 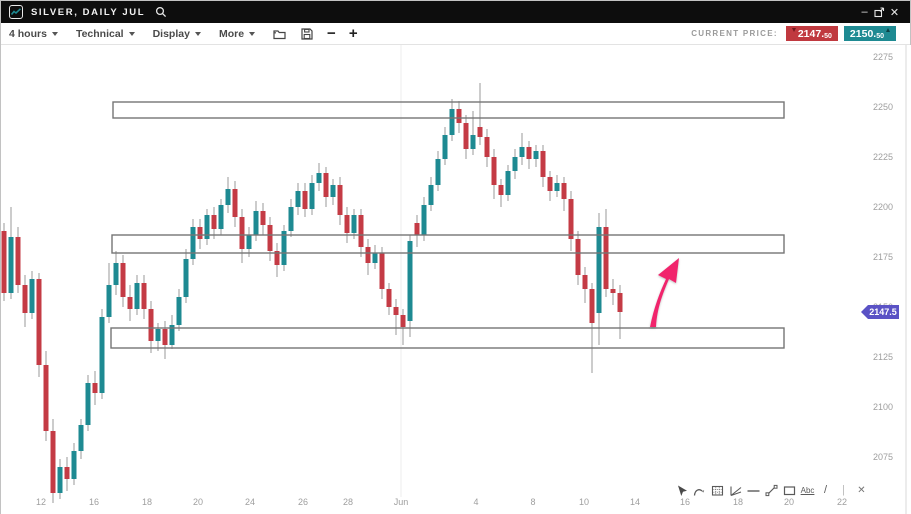 What do you see at coordinates (331, 33) in the screenshot?
I see `zoom-out-button: −` at bounding box center [331, 33].